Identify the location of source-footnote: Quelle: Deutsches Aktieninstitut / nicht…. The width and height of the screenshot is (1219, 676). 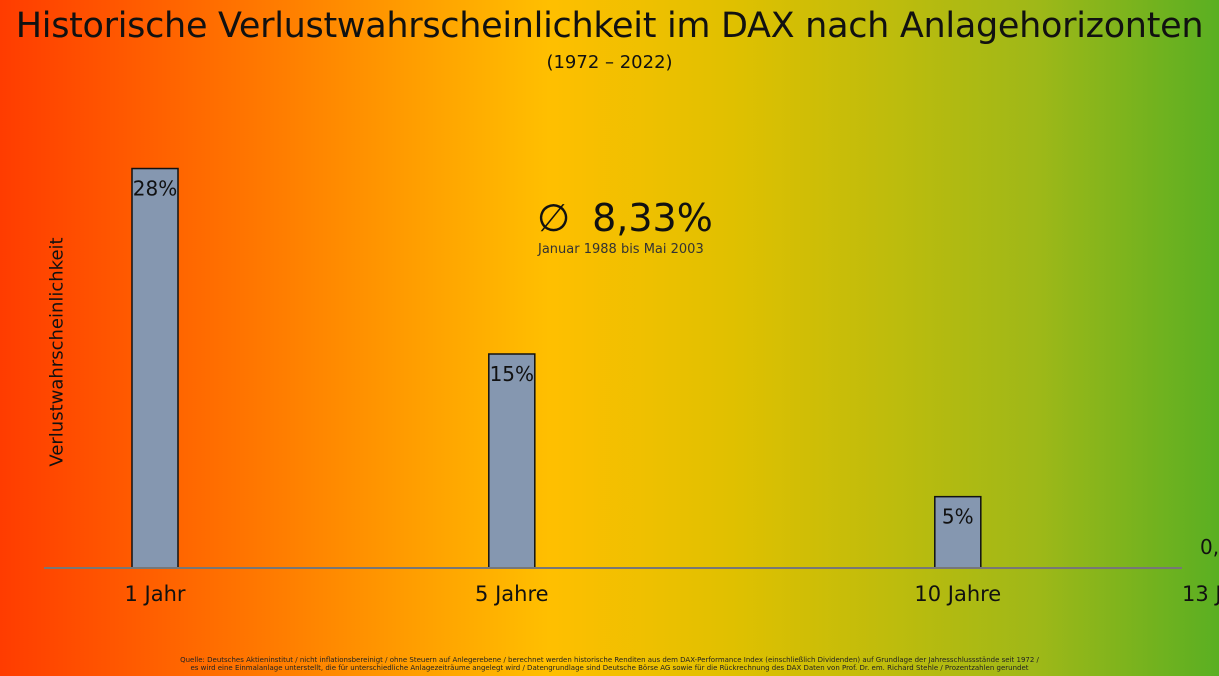
(609, 664).